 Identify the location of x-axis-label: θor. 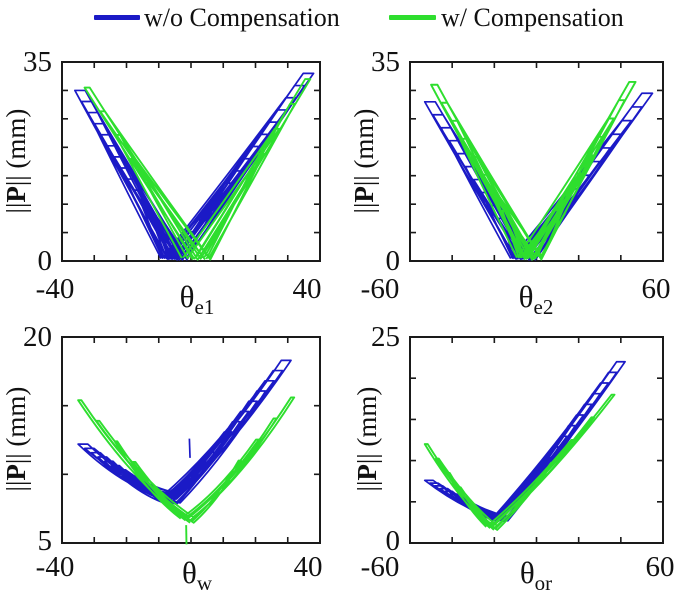
(536, 578).